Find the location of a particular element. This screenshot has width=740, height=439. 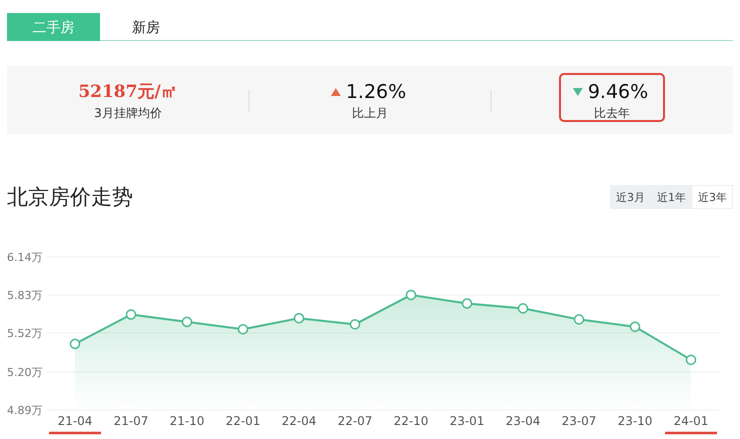

text: 9.46% is located at coordinates (618, 92).